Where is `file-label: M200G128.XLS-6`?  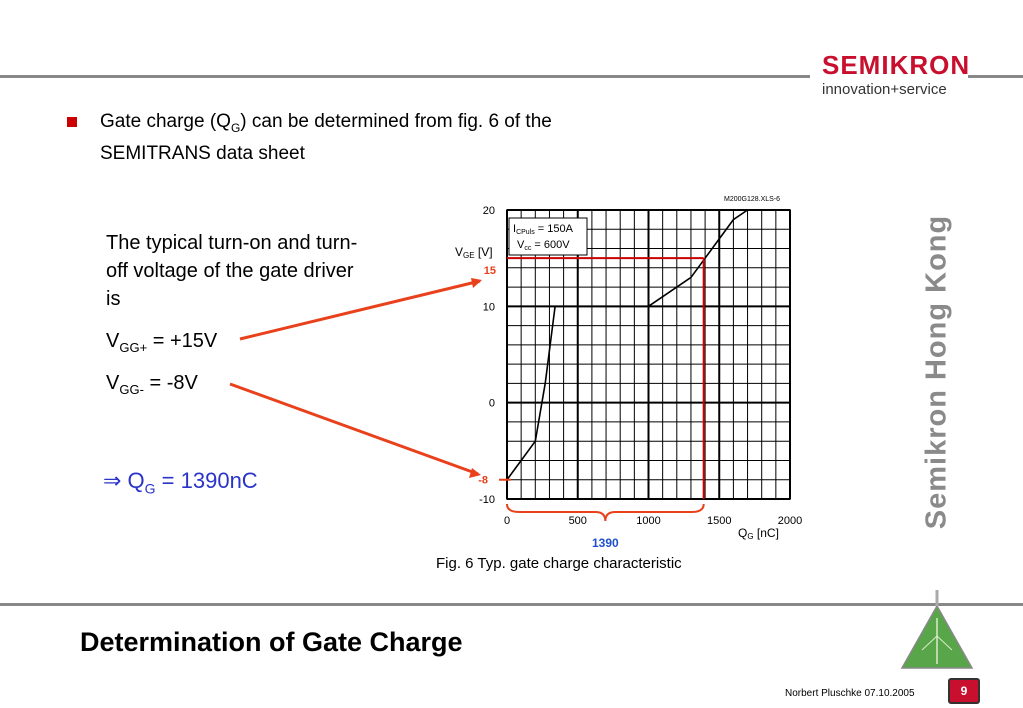
file-label: M200G128.XLS-6 is located at coordinates (752, 199).